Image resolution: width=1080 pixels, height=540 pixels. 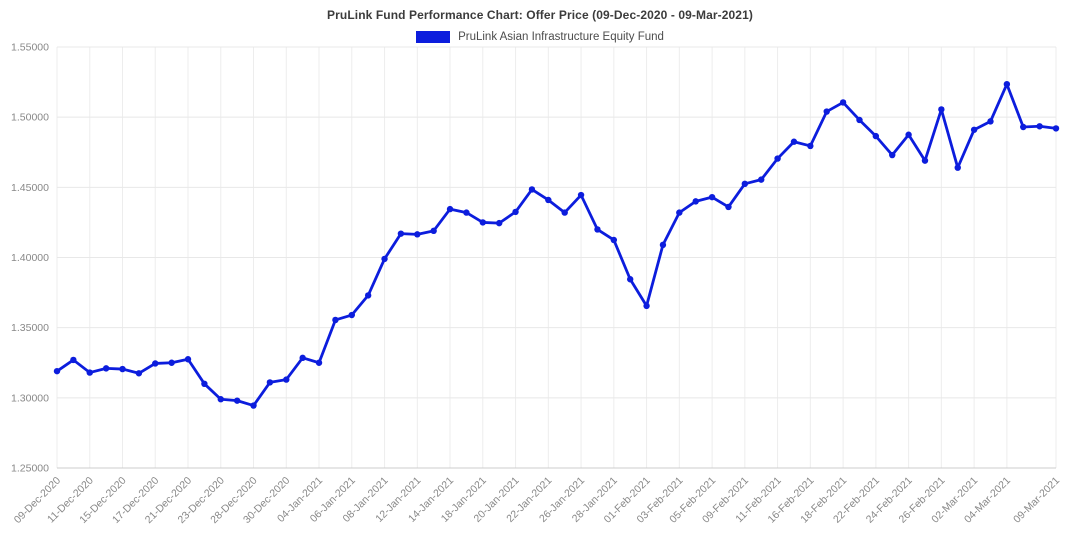 I want to click on y-axis-tick-label: 1.30000, so click(x=30, y=398).